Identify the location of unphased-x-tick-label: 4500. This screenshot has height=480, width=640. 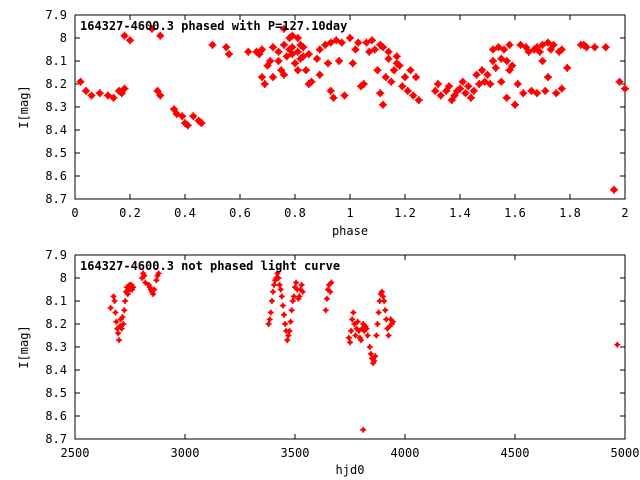
(515, 453).